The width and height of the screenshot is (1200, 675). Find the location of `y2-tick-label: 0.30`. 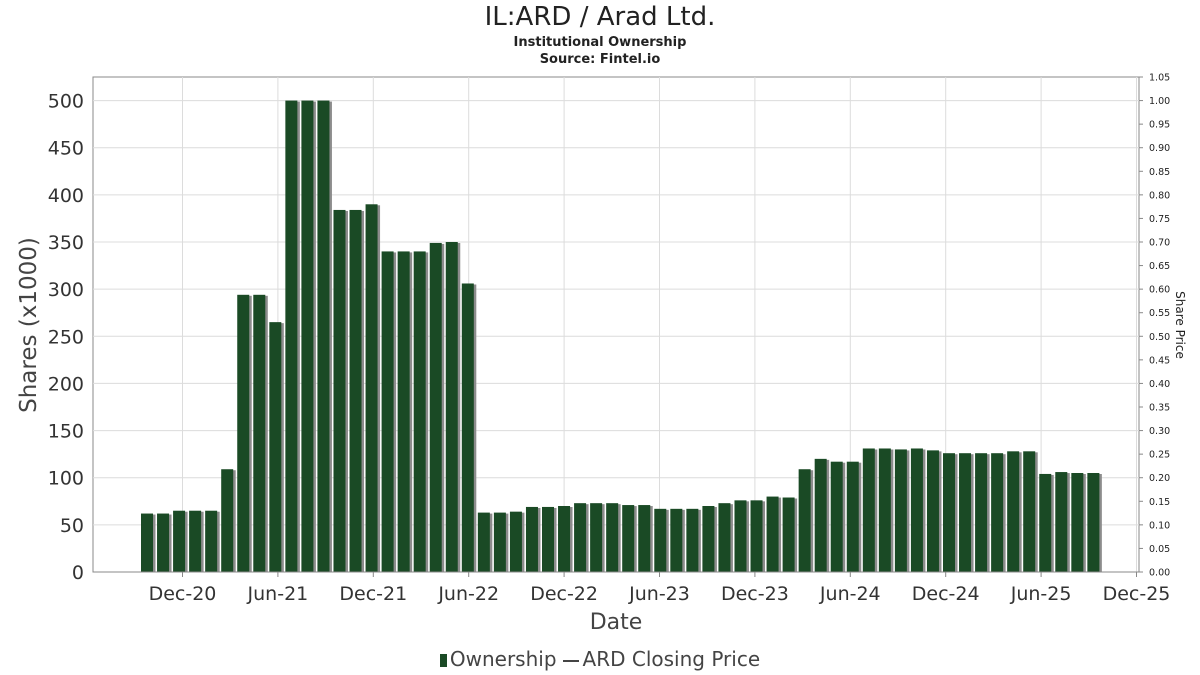

y2-tick-label: 0.30 is located at coordinates (1159, 431).